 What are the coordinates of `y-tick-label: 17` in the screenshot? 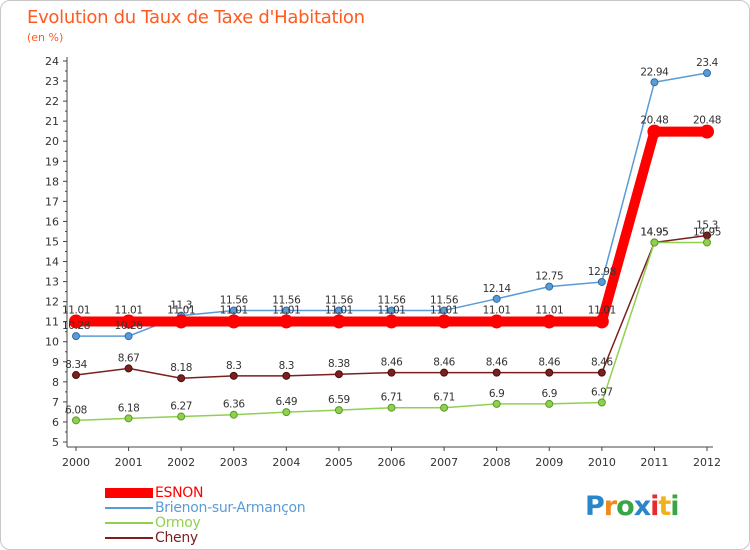 It's located at (52, 201).